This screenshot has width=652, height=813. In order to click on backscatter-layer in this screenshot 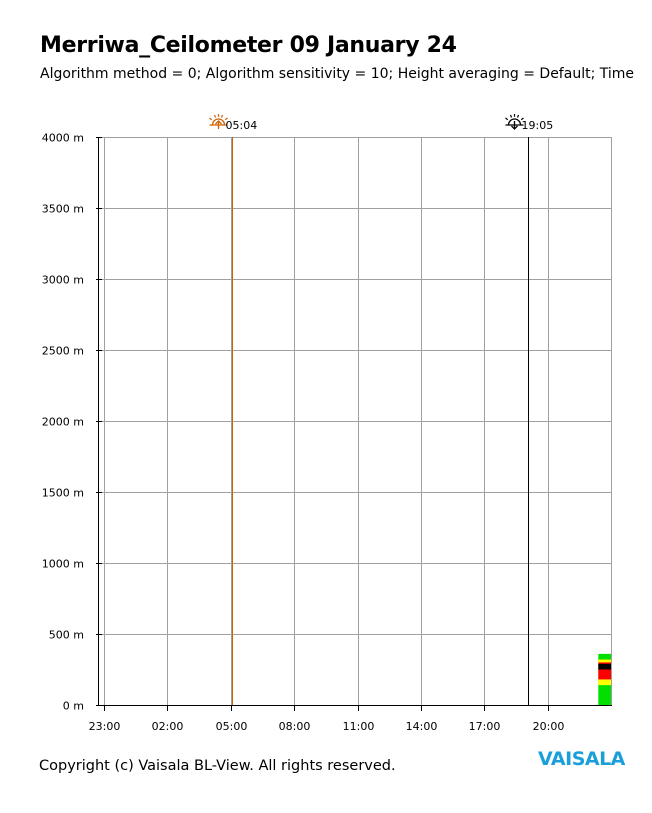, I will do `click(604, 679)`.